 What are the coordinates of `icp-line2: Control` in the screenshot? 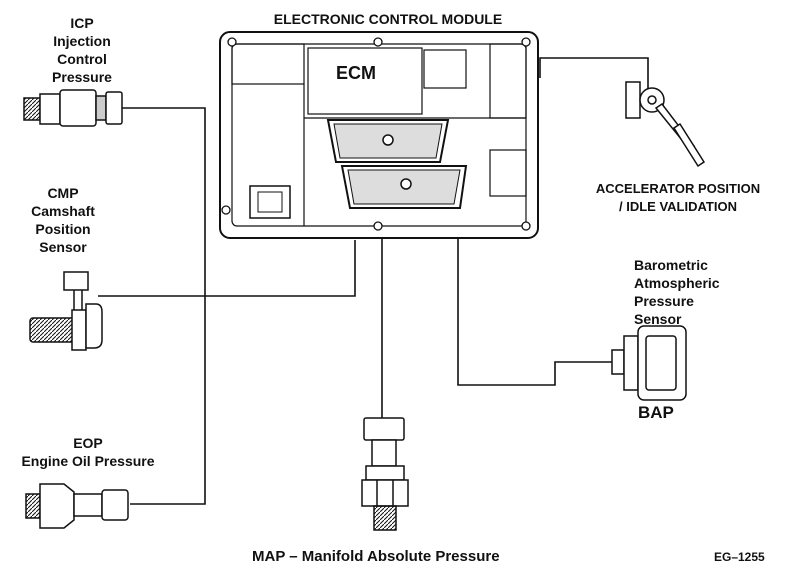 It's located at (82, 59).